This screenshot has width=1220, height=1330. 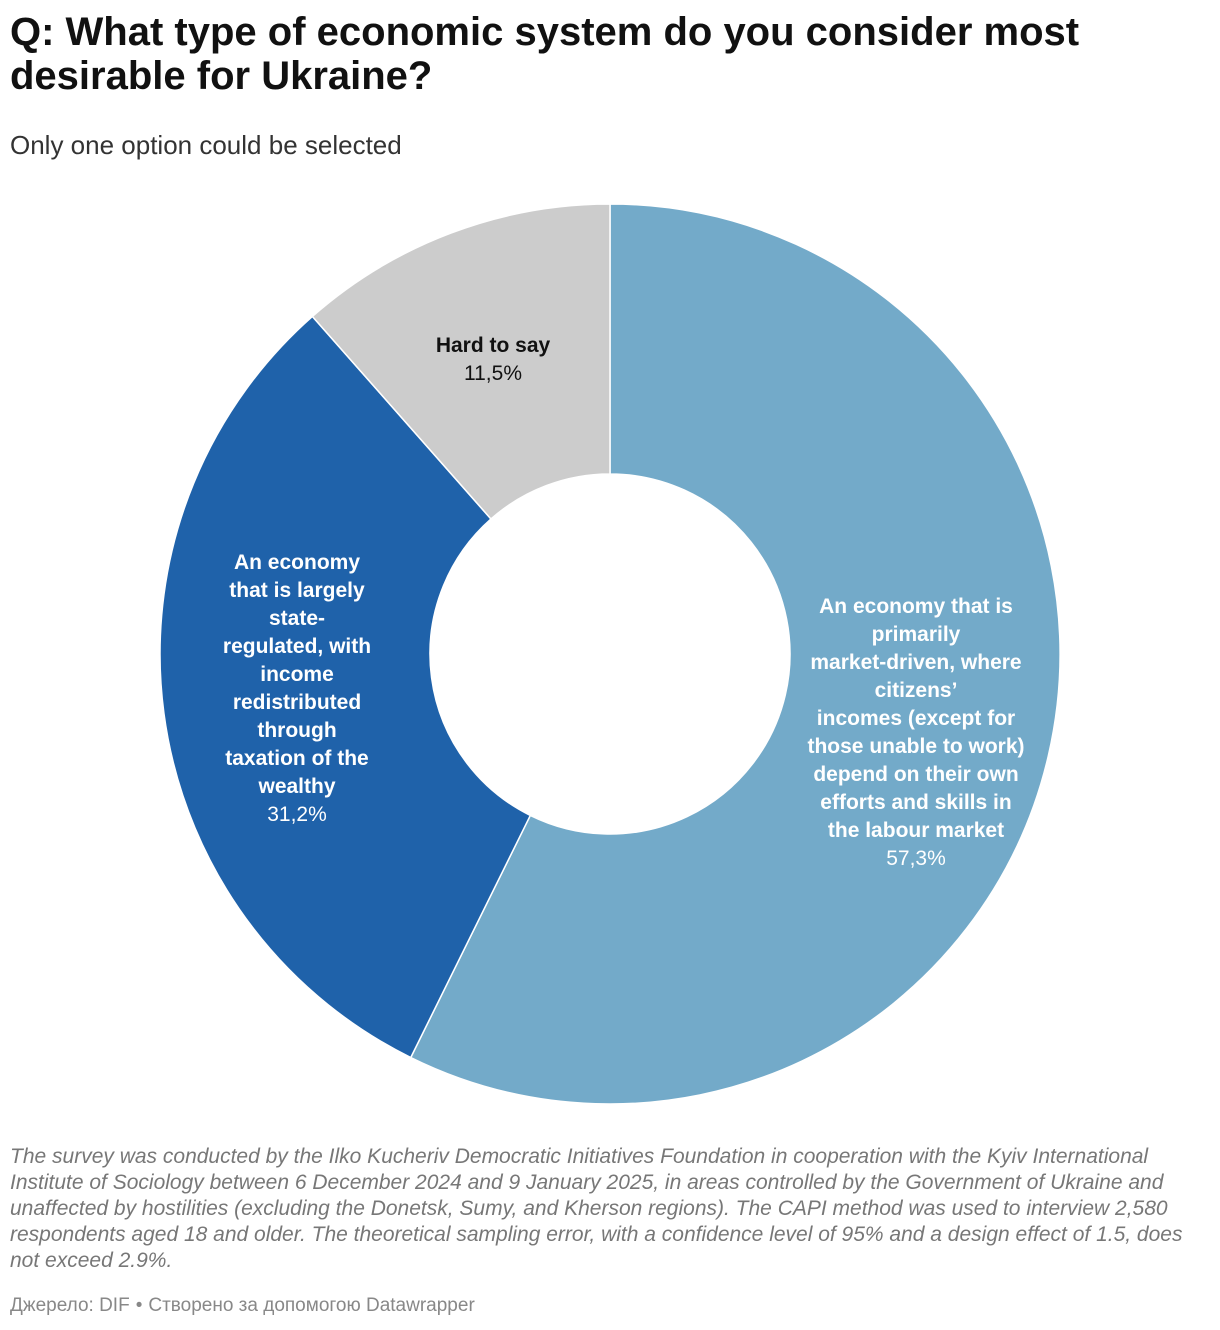 What do you see at coordinates (493, 345) in the screenshot?
I see `slice-label-line: Hard to say` at bounding box center [493, 345].